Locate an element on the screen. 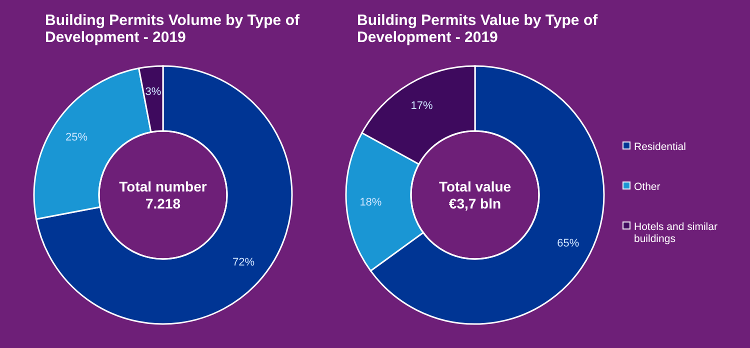  chart-title: Building Permits Value by Type of Development - 2019 is located at coordinates (478, 29).